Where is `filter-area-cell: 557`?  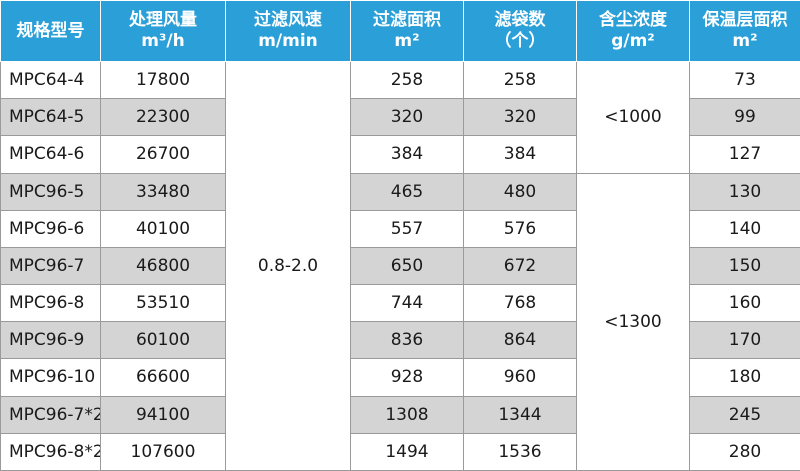 filter-area-cell: 557 is located at coordinates (407, 228).